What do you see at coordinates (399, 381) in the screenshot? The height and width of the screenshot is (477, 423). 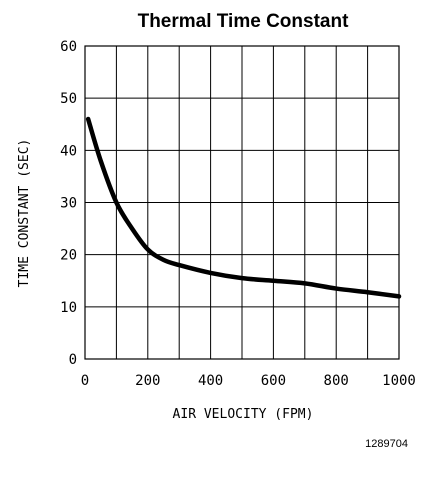 I see `x-tick-label: 1000` at bounding box center [399, 381].